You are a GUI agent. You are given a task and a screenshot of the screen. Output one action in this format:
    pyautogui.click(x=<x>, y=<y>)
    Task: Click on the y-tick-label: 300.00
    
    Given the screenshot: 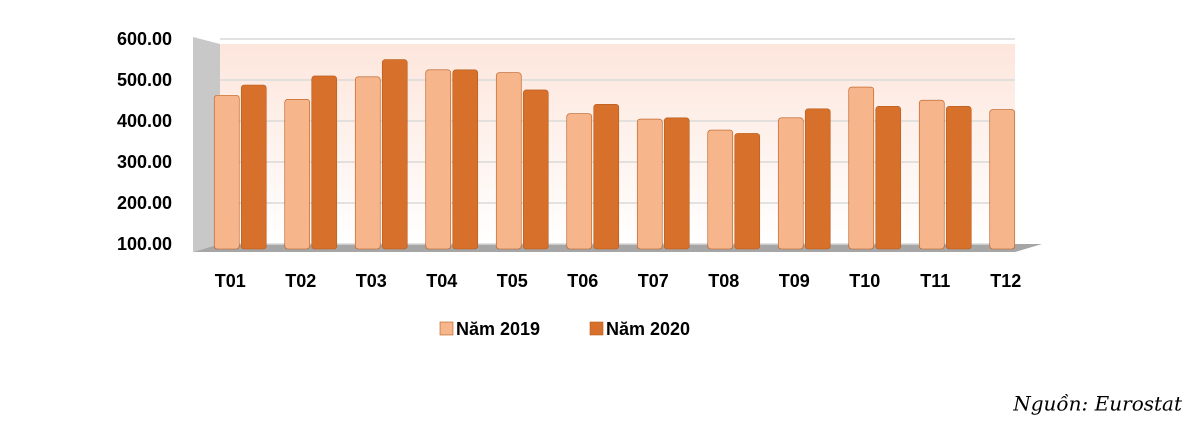 What is the action you would take?
    pyautogui.click(x=144, y=162)
    